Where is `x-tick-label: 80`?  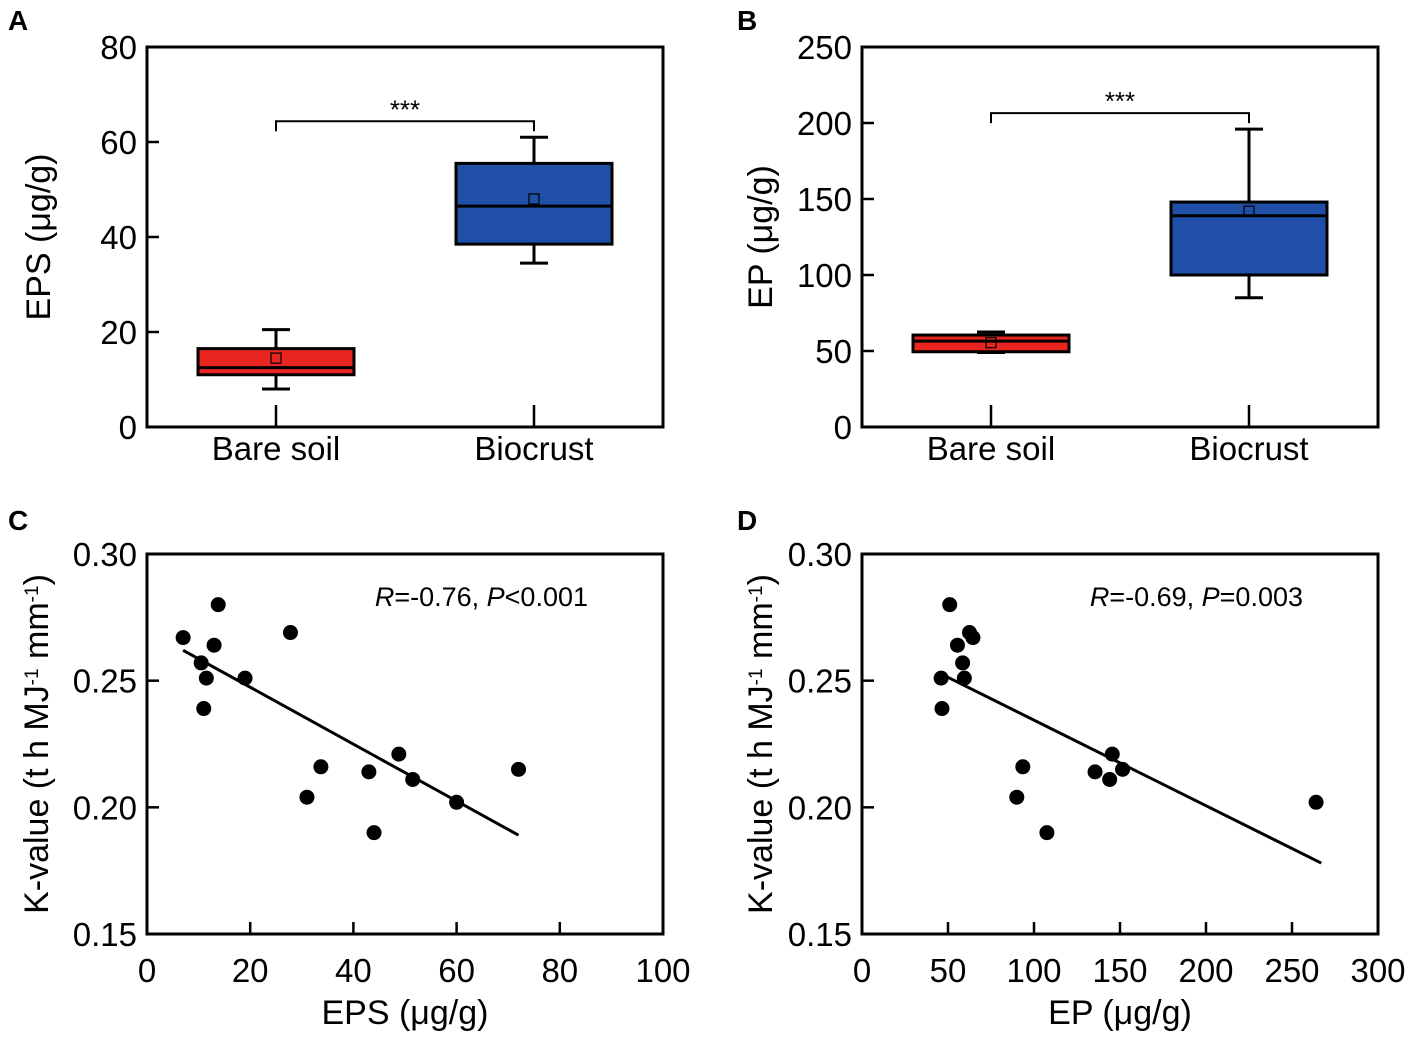
x-tick-label: 80 is located at coordinates (559, 970).